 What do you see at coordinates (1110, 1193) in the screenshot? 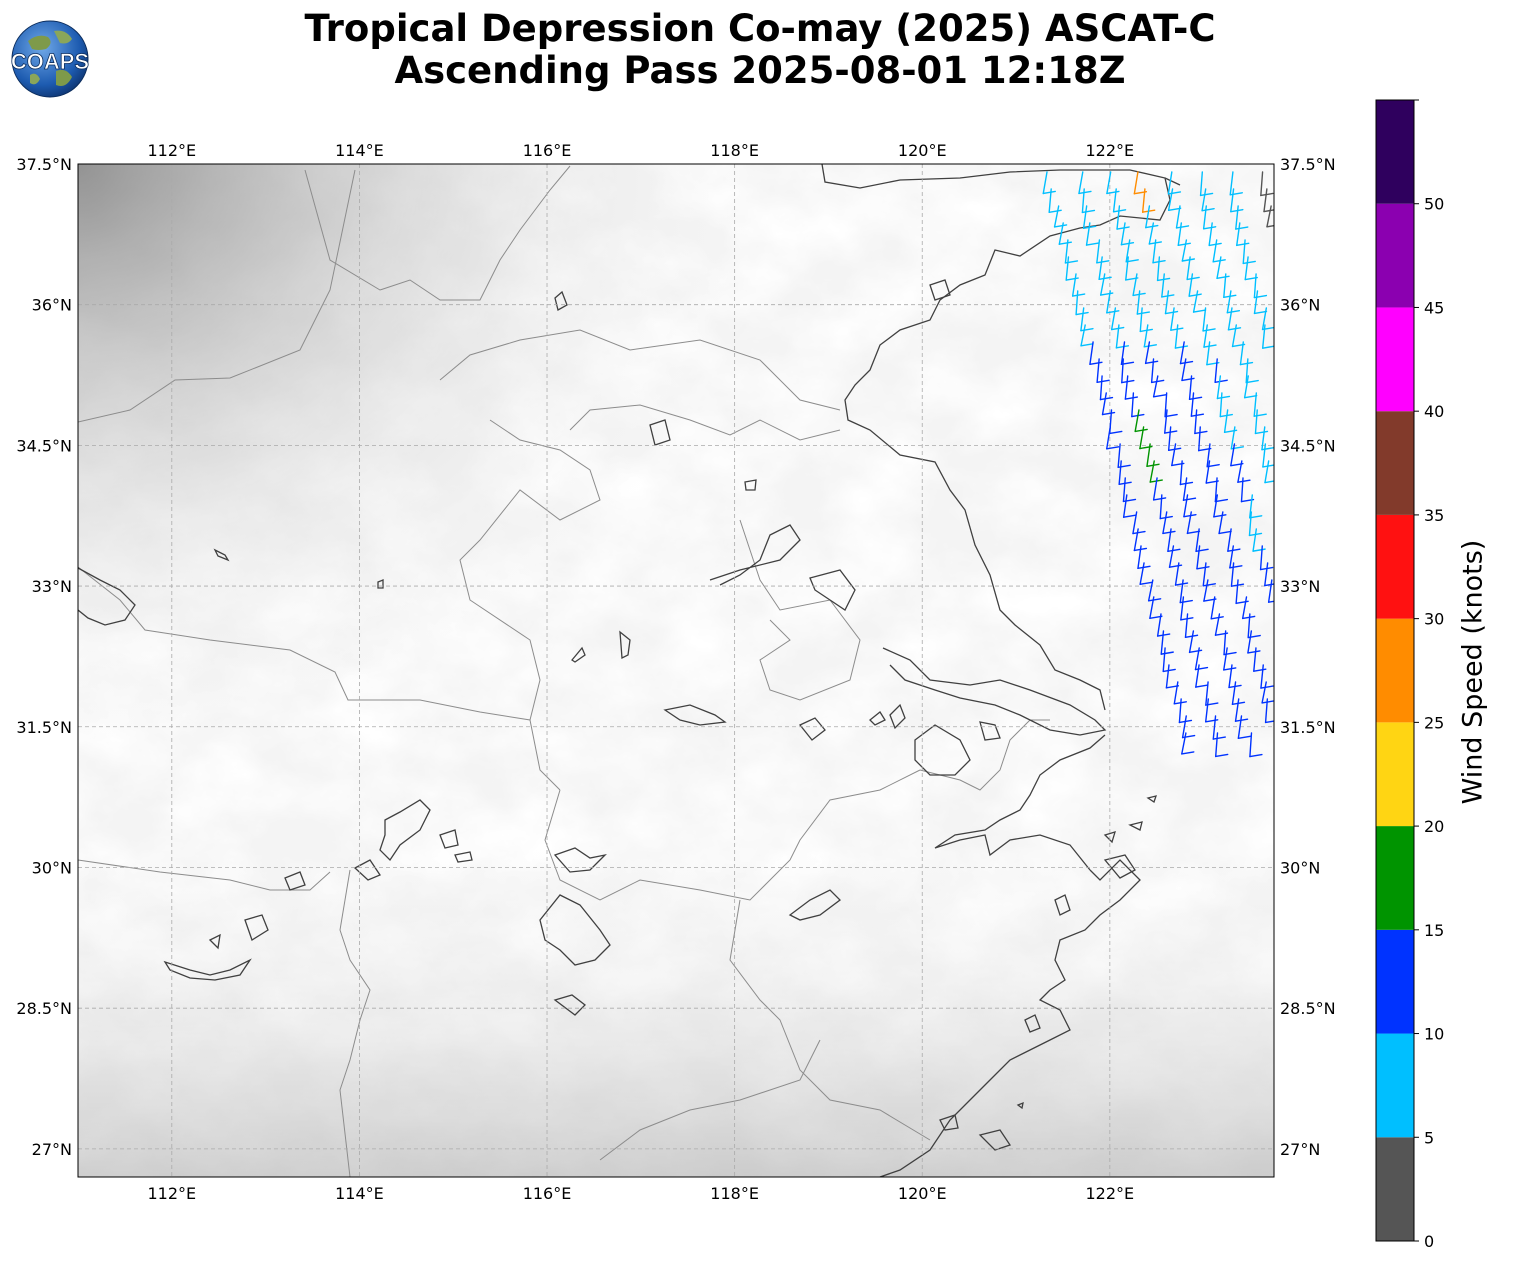
I see `lon-tick-bottom-5: 122°E` at bounding box center [1110, 1193].